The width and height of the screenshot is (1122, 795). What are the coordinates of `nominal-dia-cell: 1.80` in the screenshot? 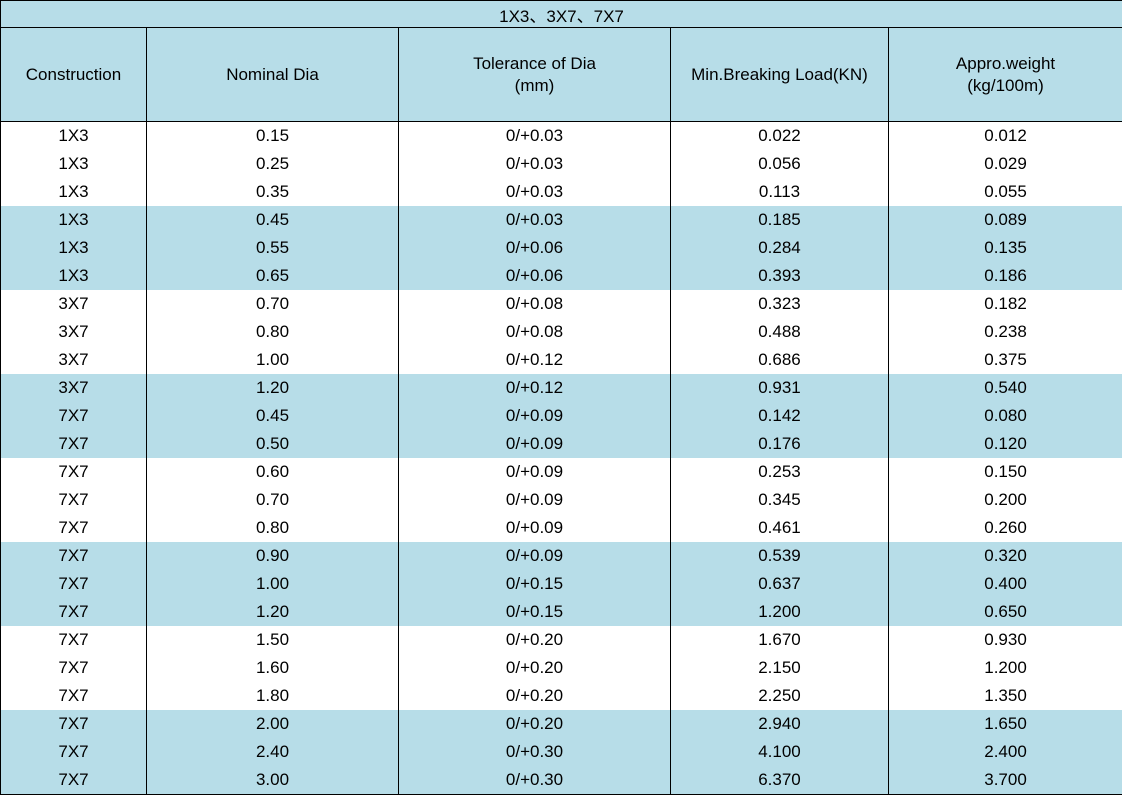 It's located at (272, 696).